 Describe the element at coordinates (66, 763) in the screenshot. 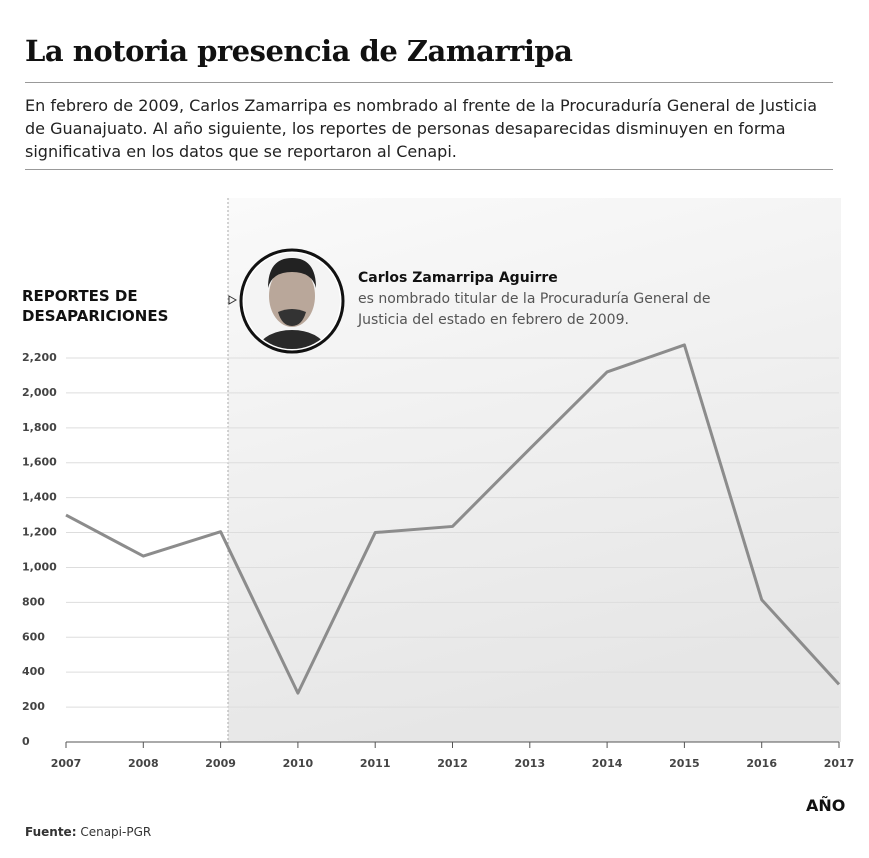

I see `x-tick-label: 2007` at that location.